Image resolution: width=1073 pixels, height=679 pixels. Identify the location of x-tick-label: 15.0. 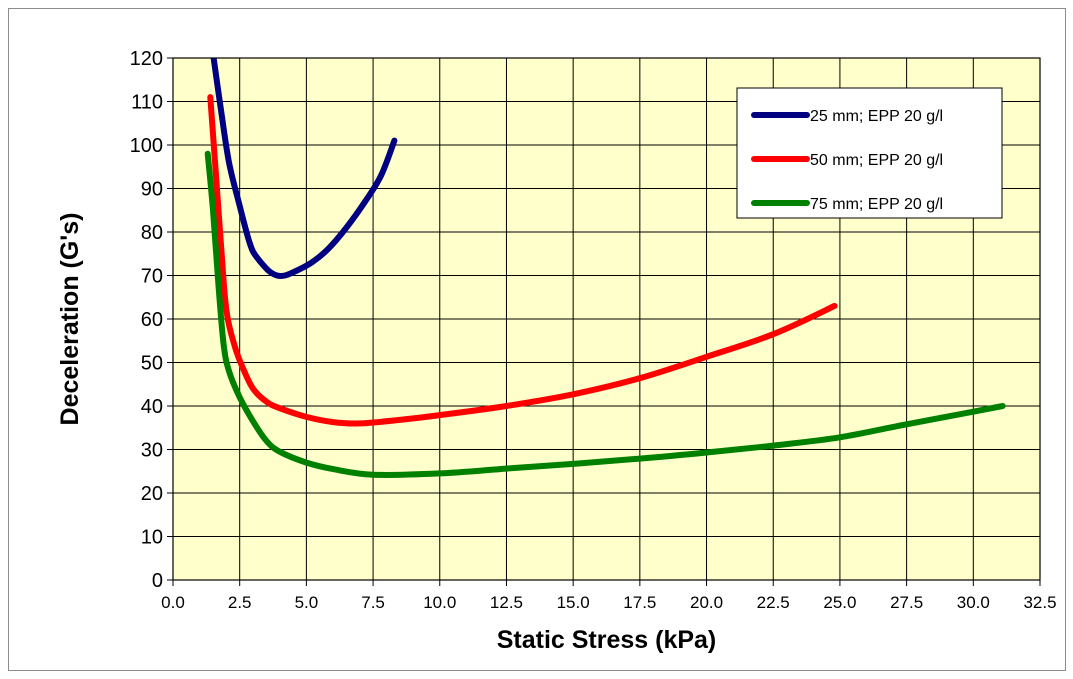
(573, 602).